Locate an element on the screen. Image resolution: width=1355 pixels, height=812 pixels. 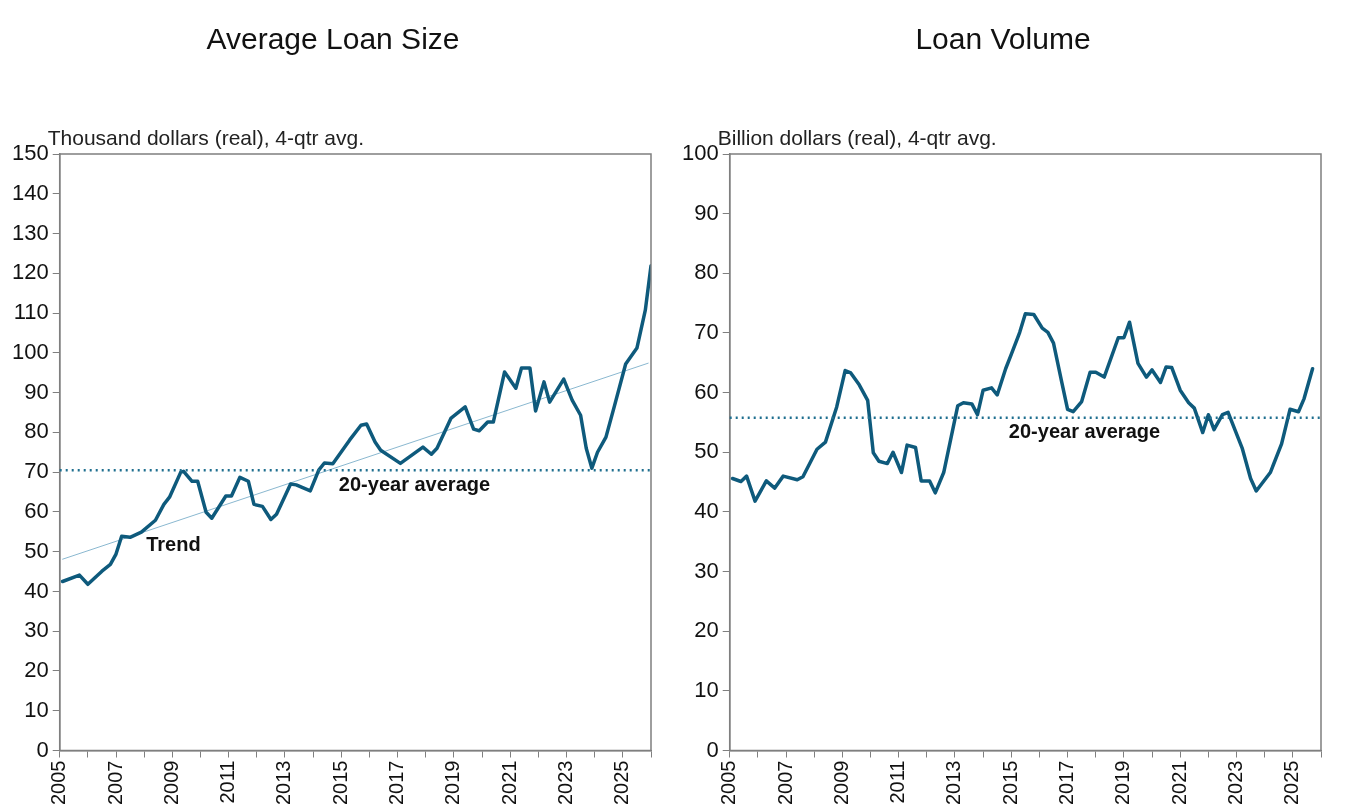
y-tick-label: 110 is located at coordinates (31, 312).